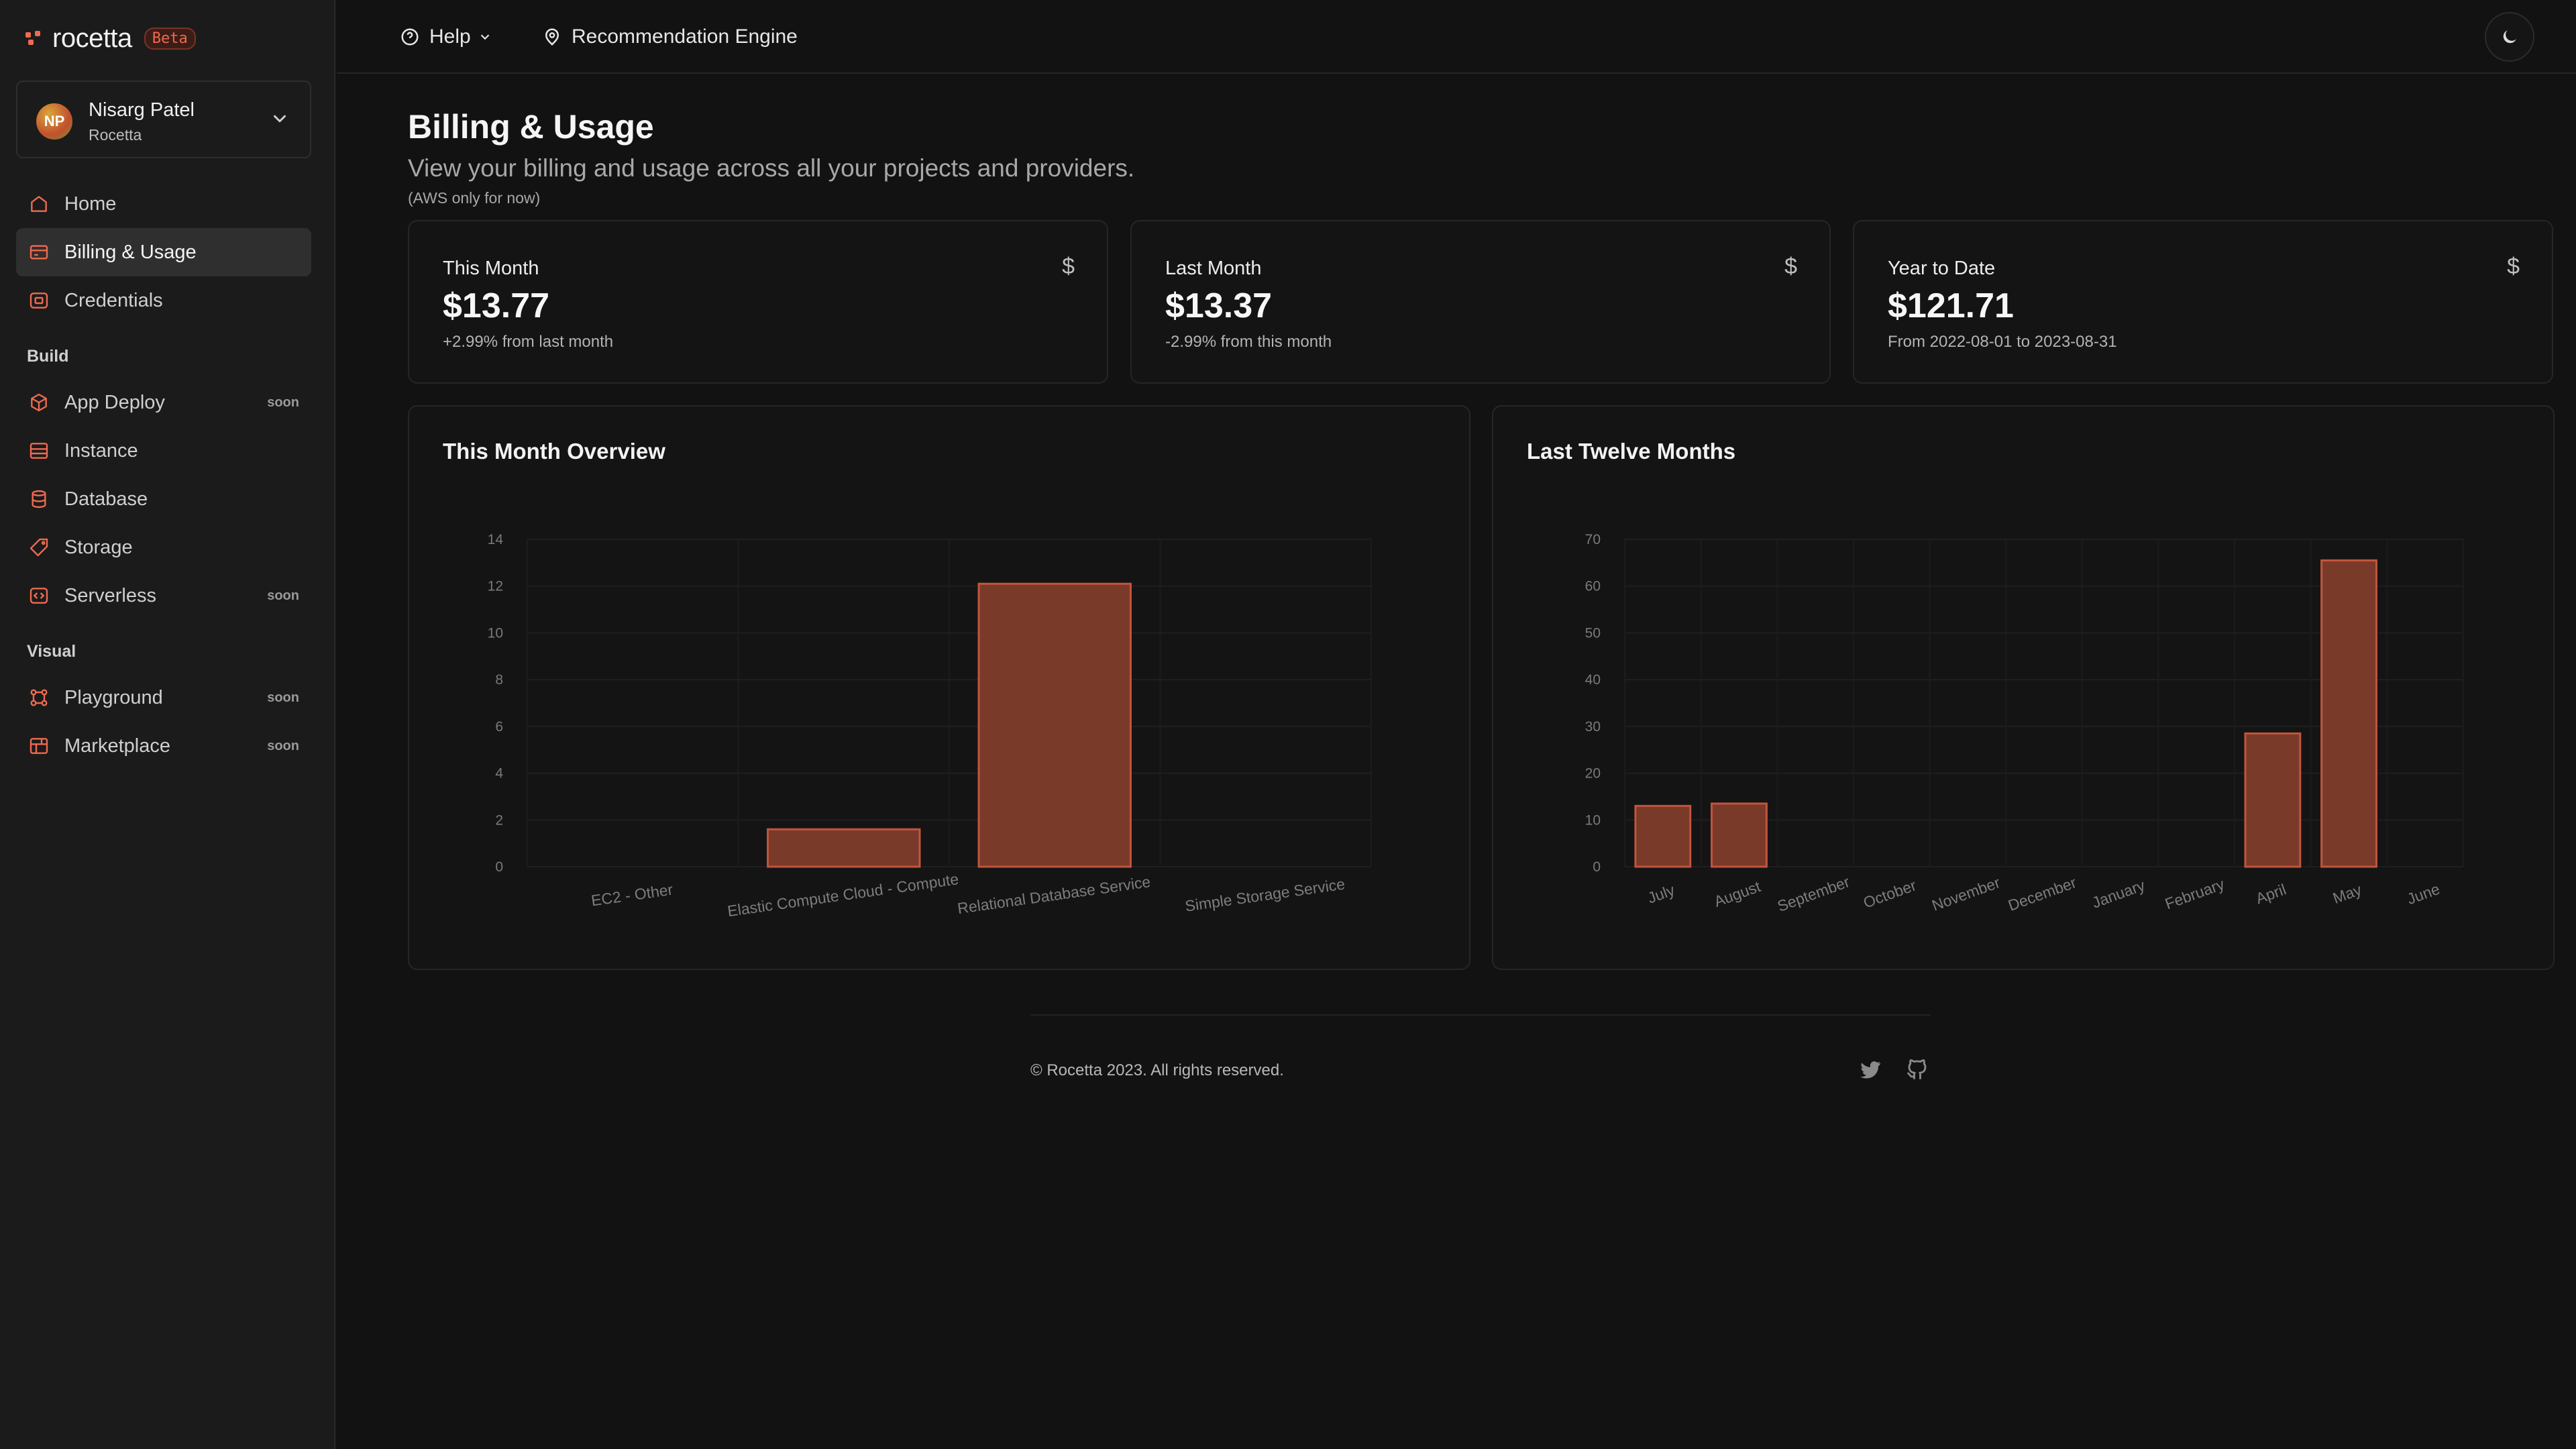  Describe the element at coordinates (54, 121) in the screenshot. I see `avatar: NP` at that location.